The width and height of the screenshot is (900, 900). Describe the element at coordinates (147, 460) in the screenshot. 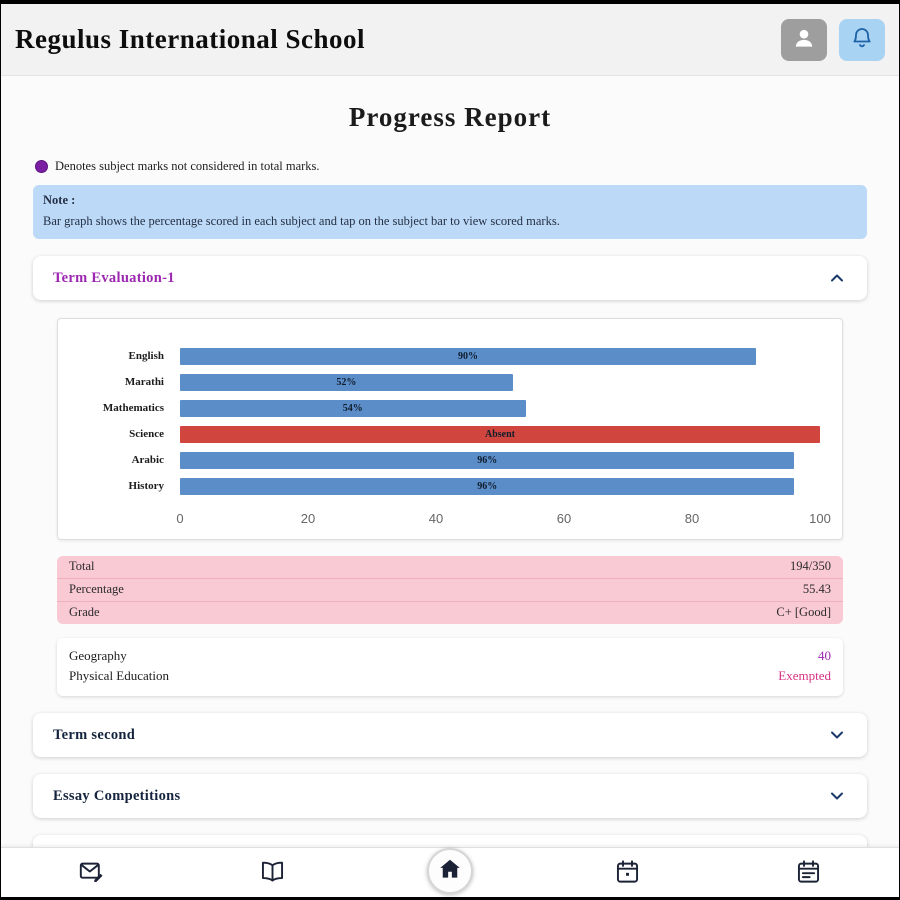

I see `chart-category-label: Arabic` at that location.